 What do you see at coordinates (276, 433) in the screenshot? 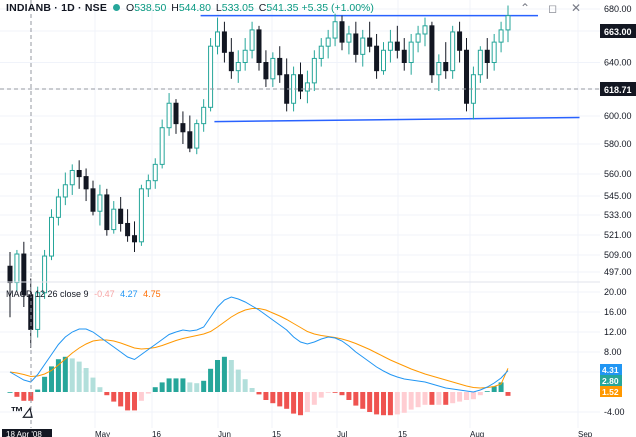
I see `time-tick-label: 15` at bounding box center [276, 433].